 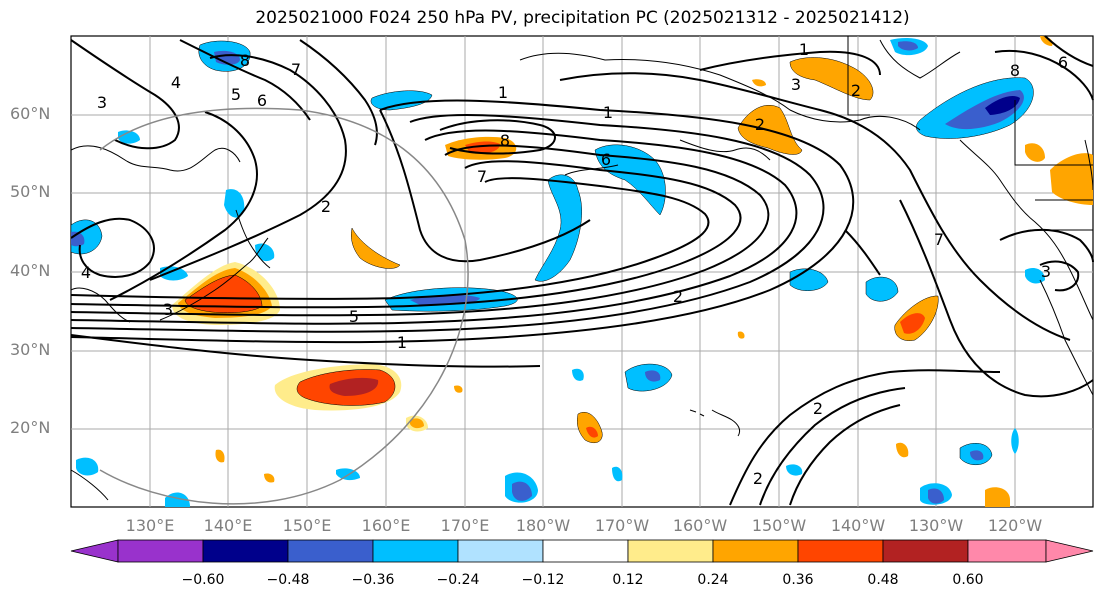 What do you see at coordinates (307, 525) in the screenshot?
I see `lon-label: 150°E` at bounding box center [307, 525].